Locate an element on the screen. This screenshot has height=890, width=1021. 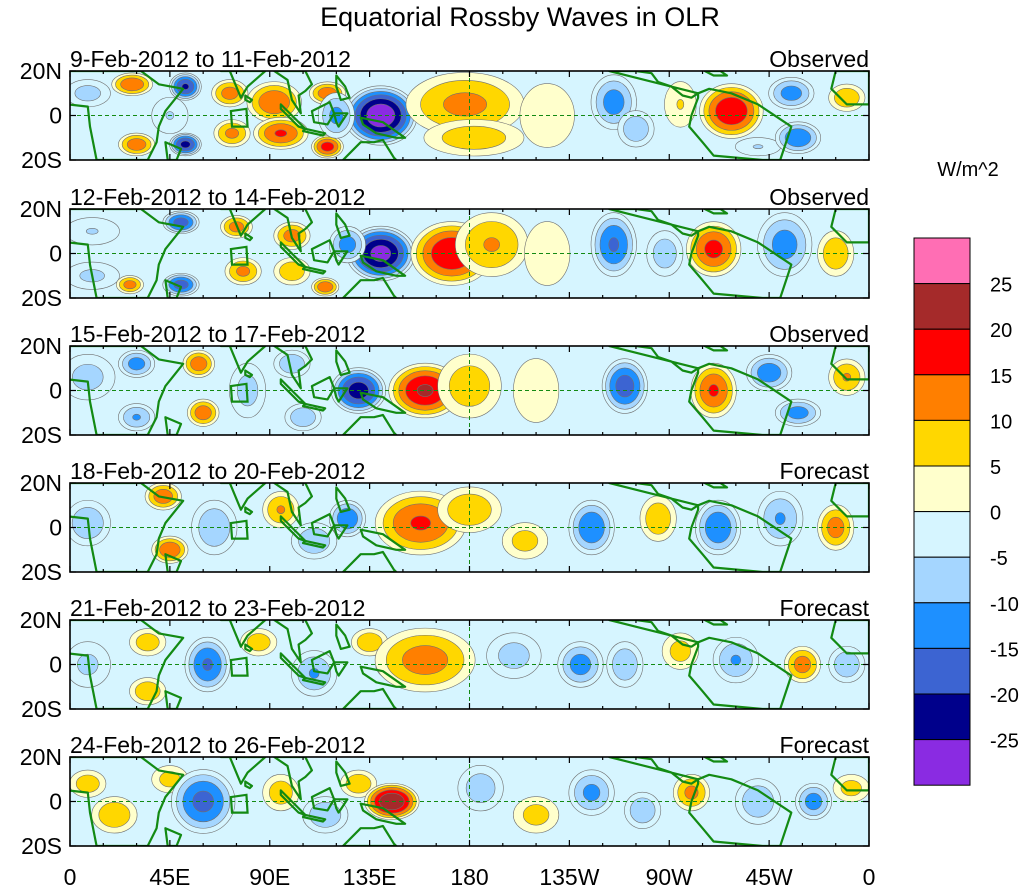
x-tick-label: 0 is located at coordinates (869, 877).